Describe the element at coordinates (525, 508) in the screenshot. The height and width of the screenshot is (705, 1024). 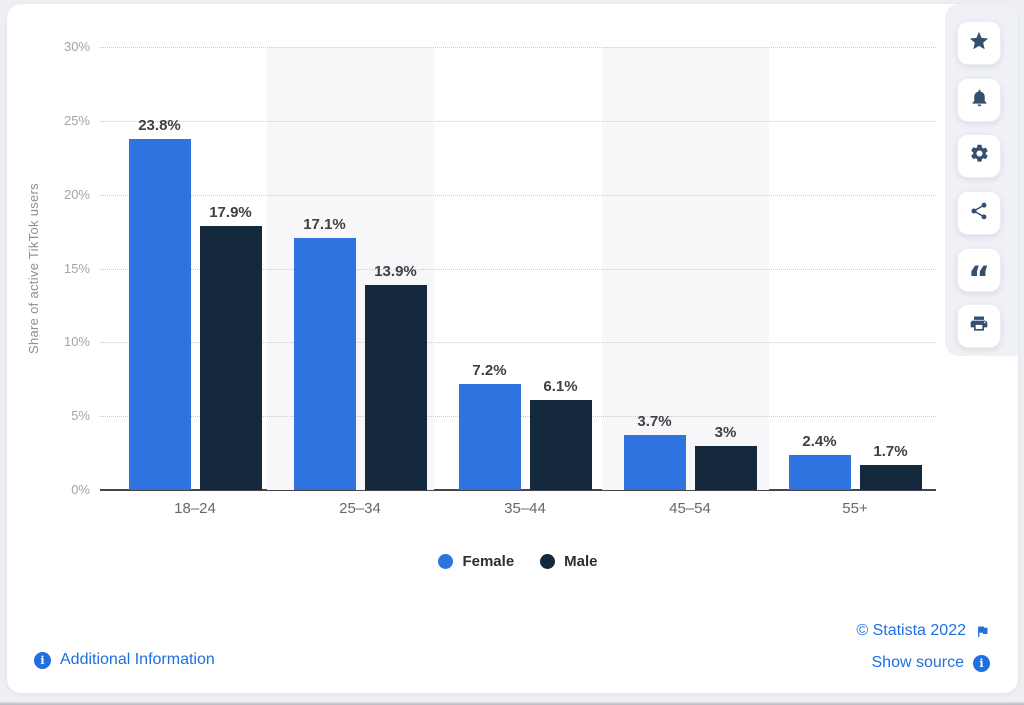
I see `x-category-label: 35–44` at that location.